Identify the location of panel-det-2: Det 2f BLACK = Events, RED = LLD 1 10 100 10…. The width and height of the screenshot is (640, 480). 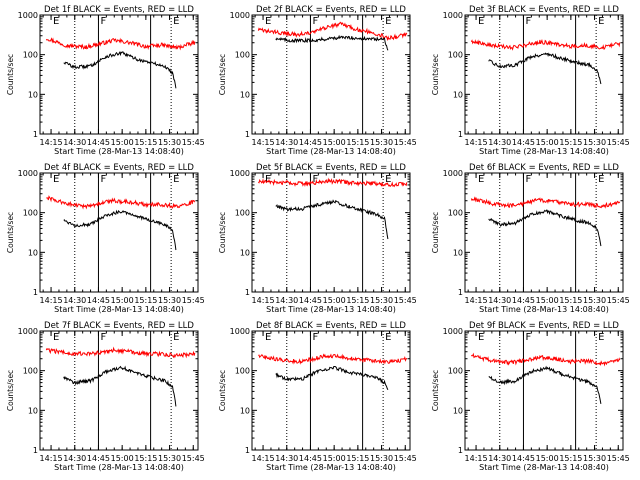
(317, 80).